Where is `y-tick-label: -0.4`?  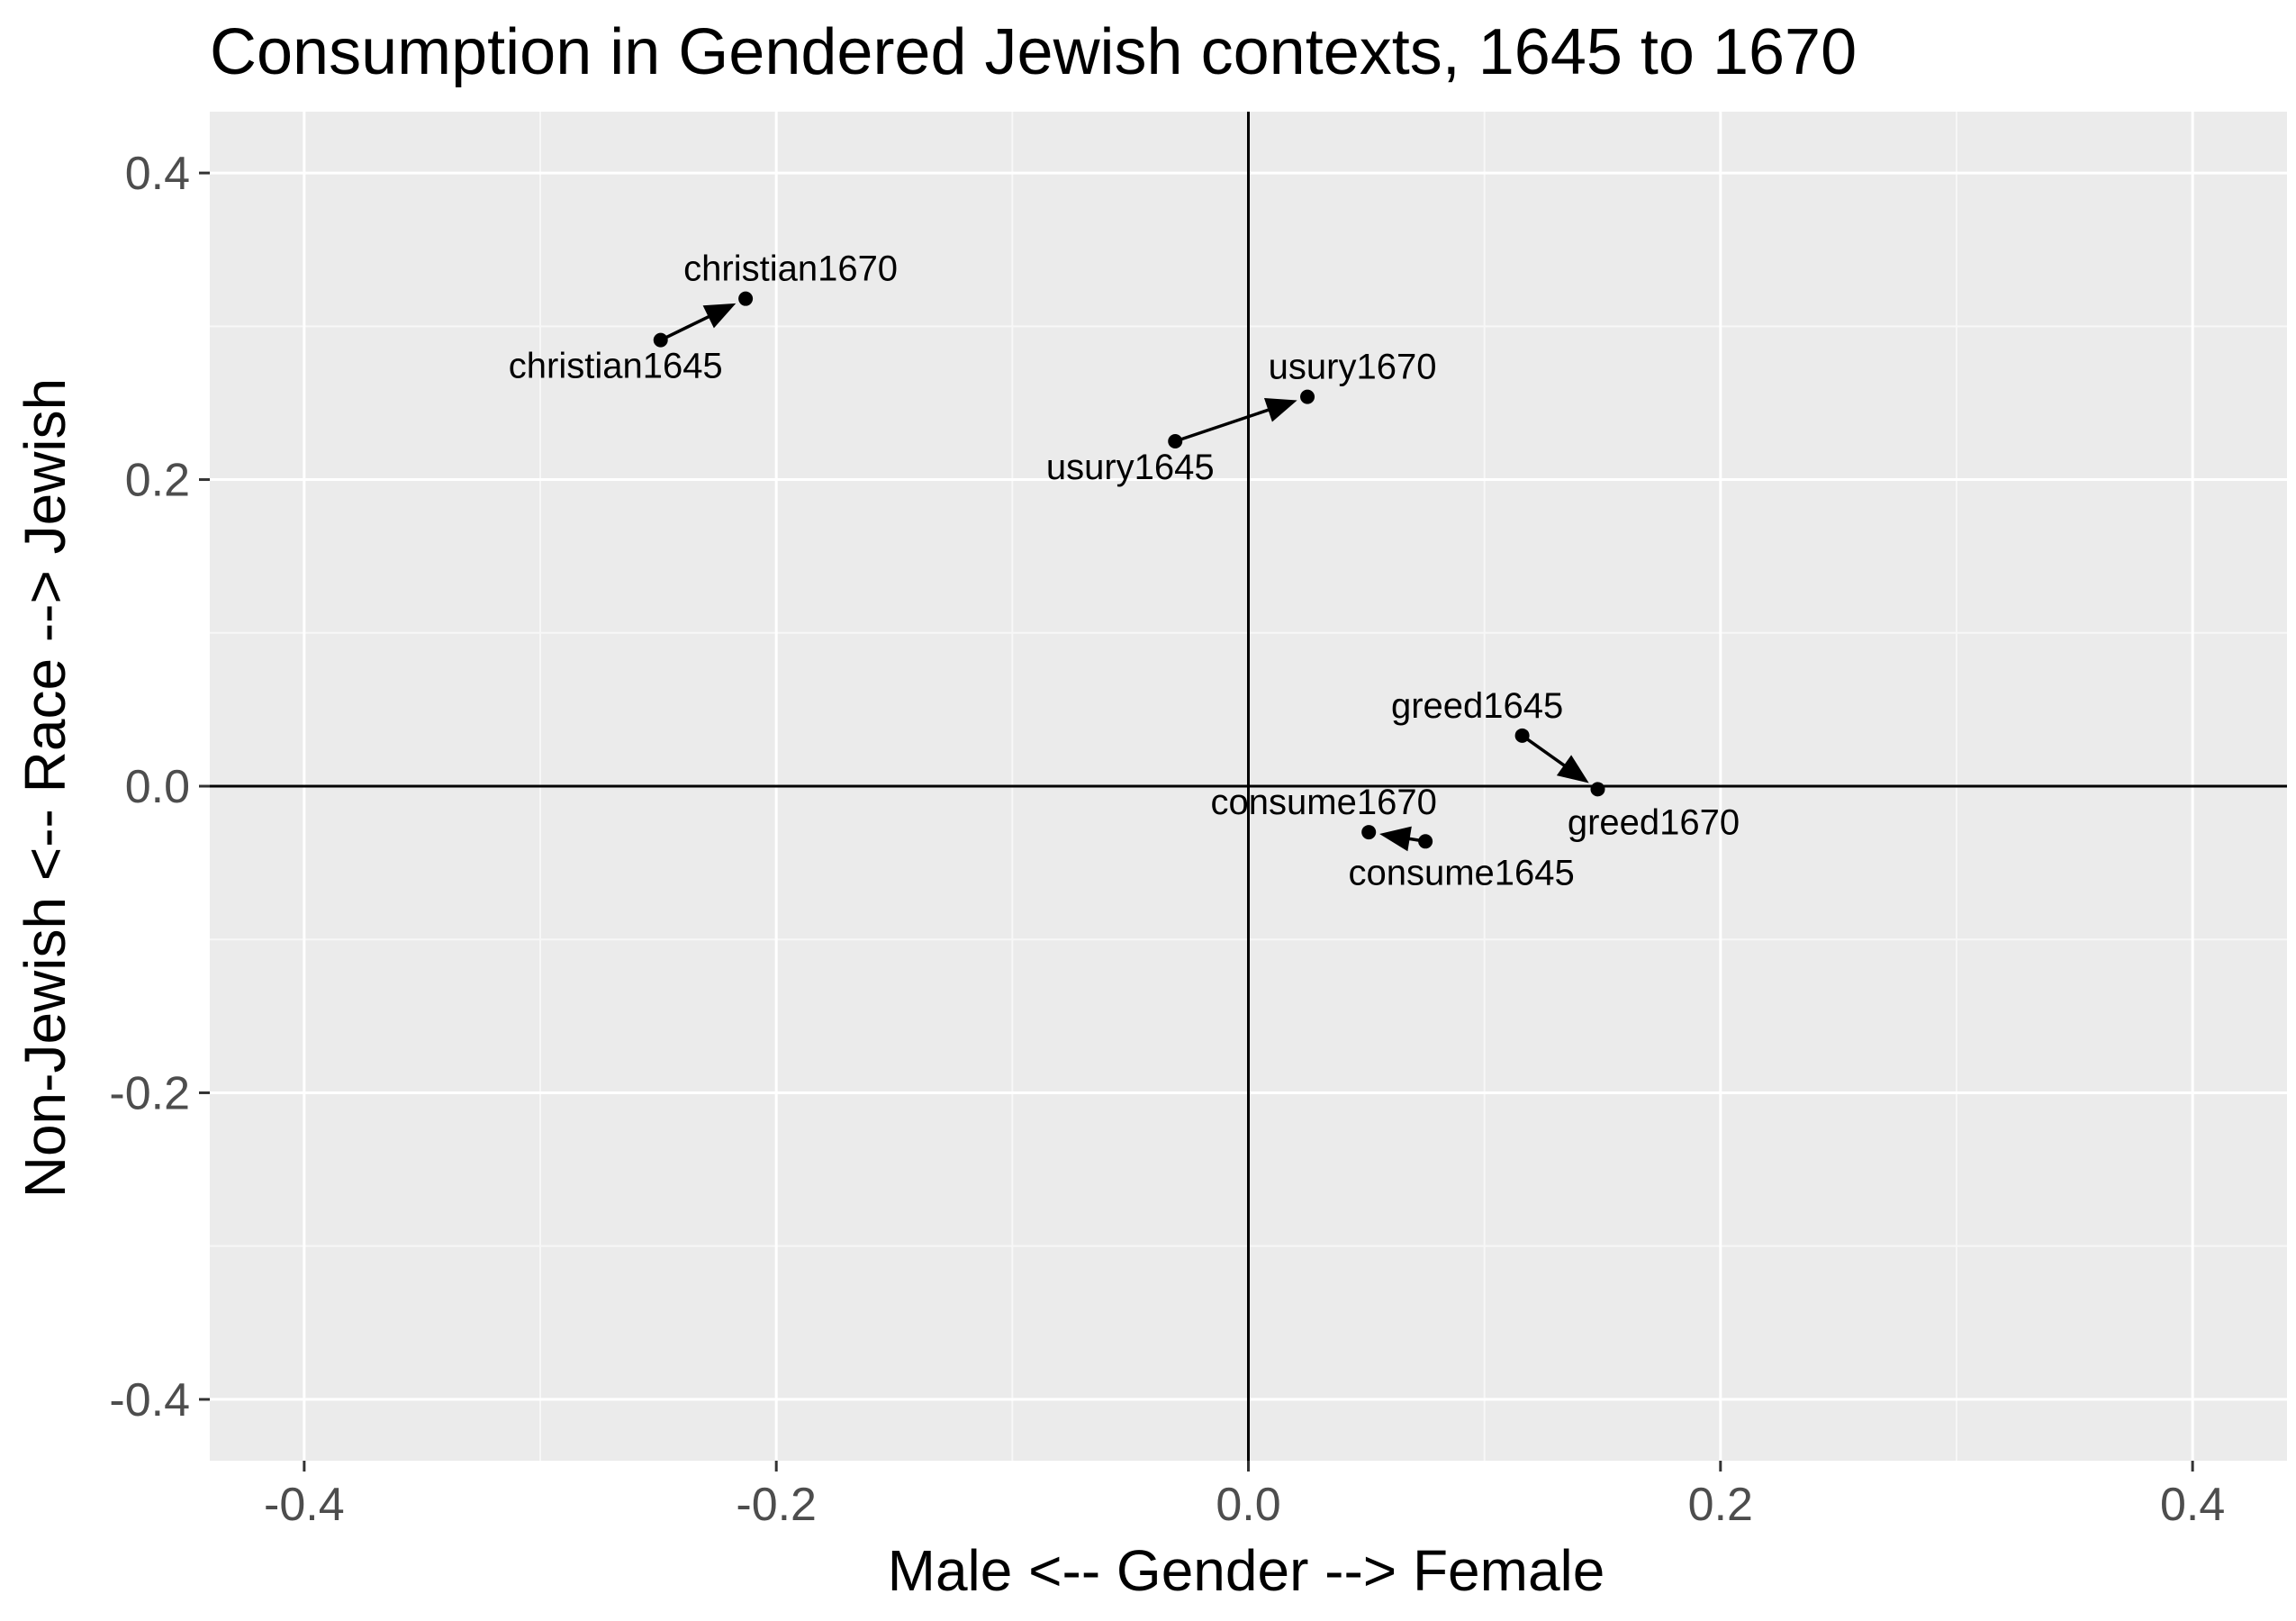 y-tick-label: -0.4 is located at coordinates (150, 1400).